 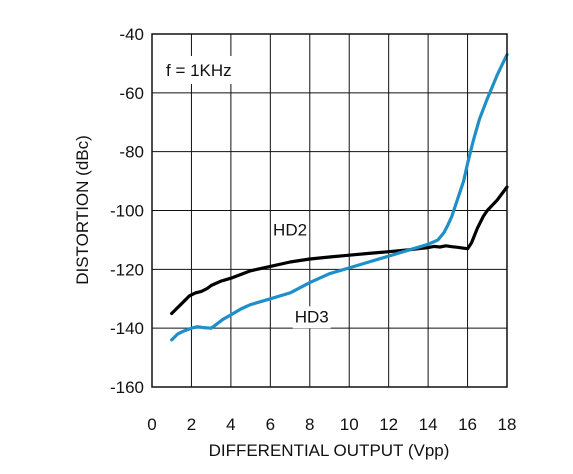 What do you see at coordinates (301, 274) in the screenshot?
I see `series-labels: HD2 HD3` at bounding box center [301, 274].